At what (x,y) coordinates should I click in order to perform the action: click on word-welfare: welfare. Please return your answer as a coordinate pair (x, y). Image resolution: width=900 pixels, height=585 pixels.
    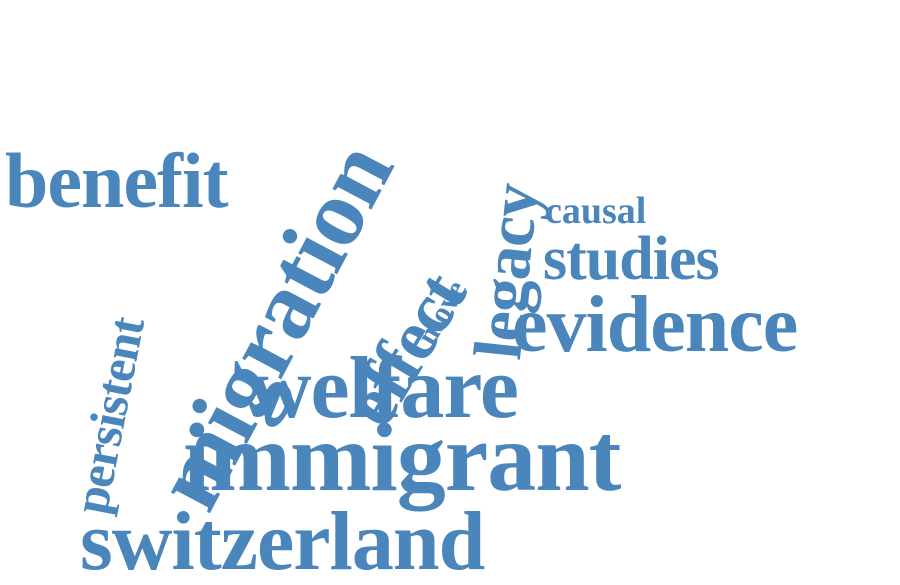
    Looking at the image, I should click on (383, 388).